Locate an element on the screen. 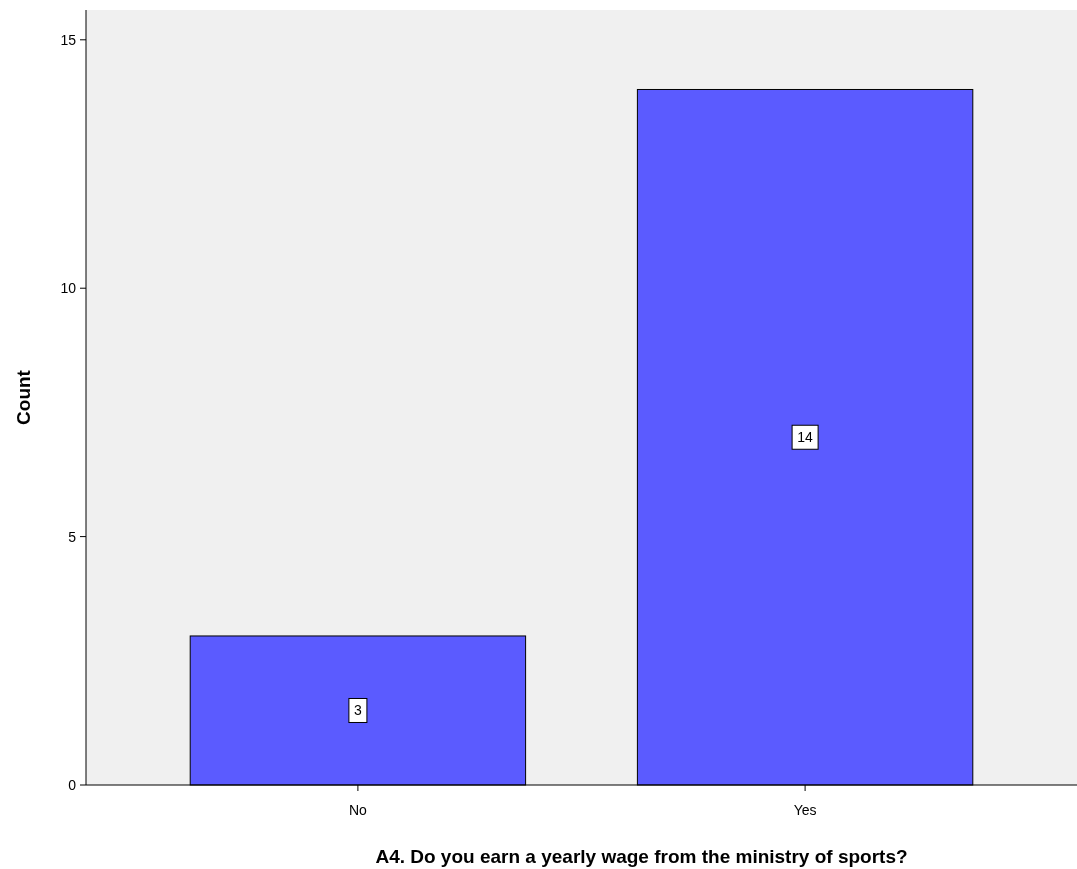  x-tick-label: Yes is located at coordinates (805, 810).